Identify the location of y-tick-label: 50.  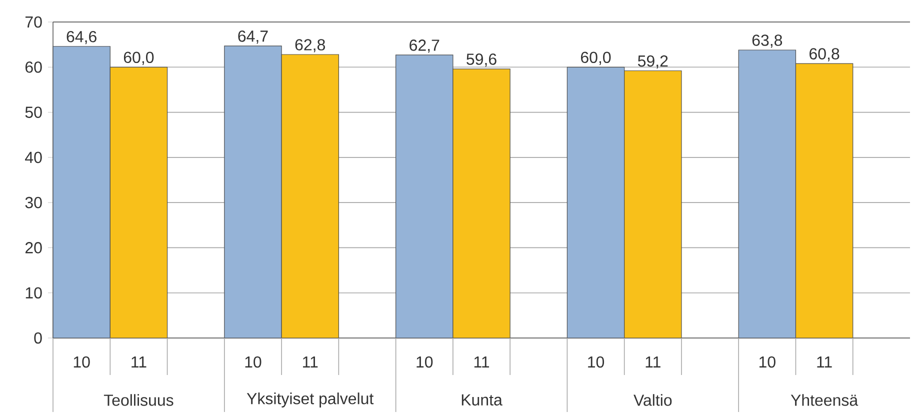
(33, 112).